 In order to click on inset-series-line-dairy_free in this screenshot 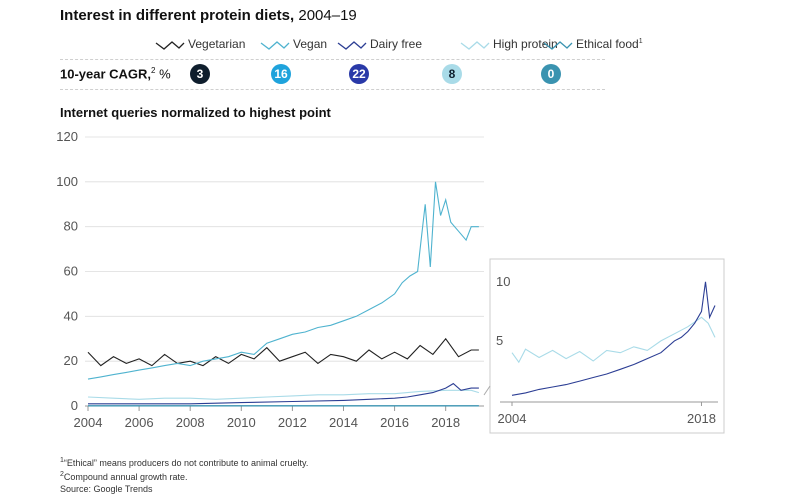, I will do `click(613, 338)`.